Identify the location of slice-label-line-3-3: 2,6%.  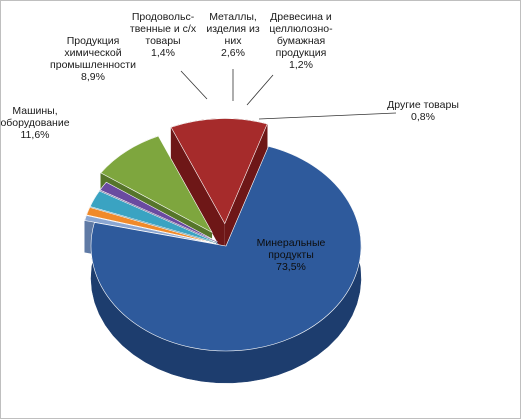
(233, 53).